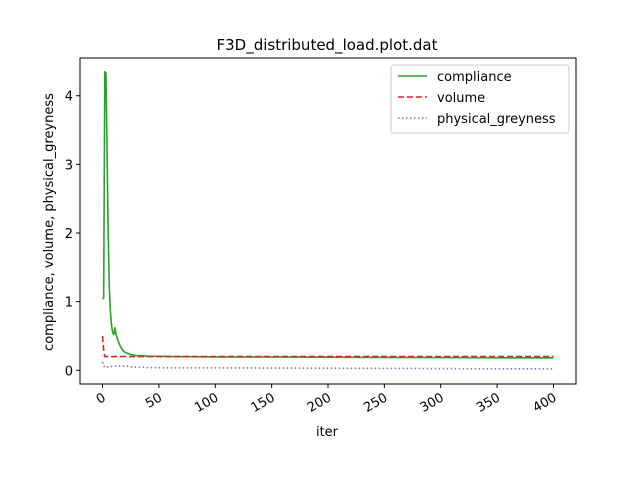 The width and height of the screenshot is (640, 480). What do you see at coordinates (101, 398) in the screenshot?
I see `x-tick-label: 0` at bounding box center [101, 398].